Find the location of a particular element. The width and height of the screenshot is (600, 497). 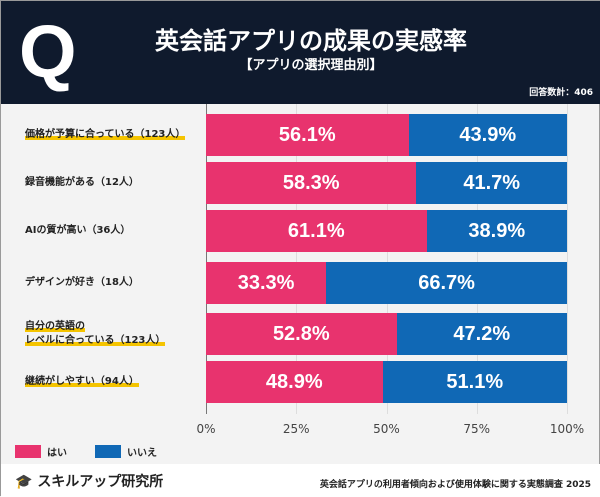

category-label: 継続がしやすい（94人） is located at coordinates (82, 382).